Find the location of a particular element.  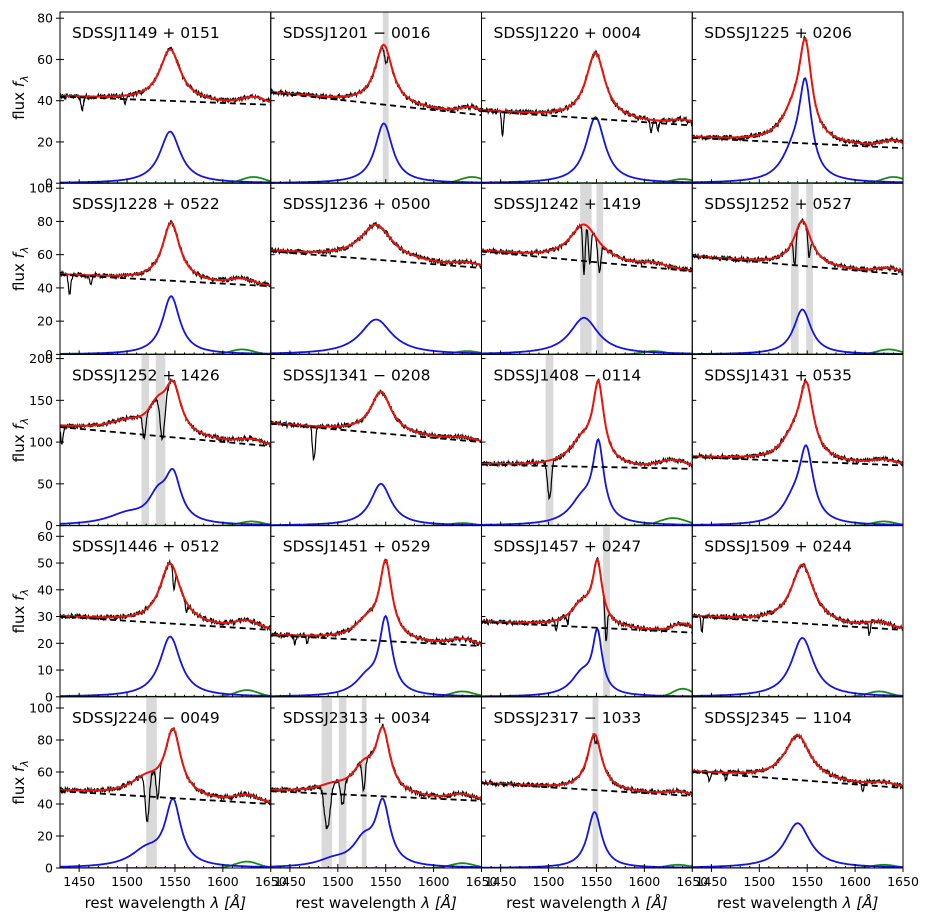

panel: SDSSJ1201 − 0016 is located at coordinates (376, 97).